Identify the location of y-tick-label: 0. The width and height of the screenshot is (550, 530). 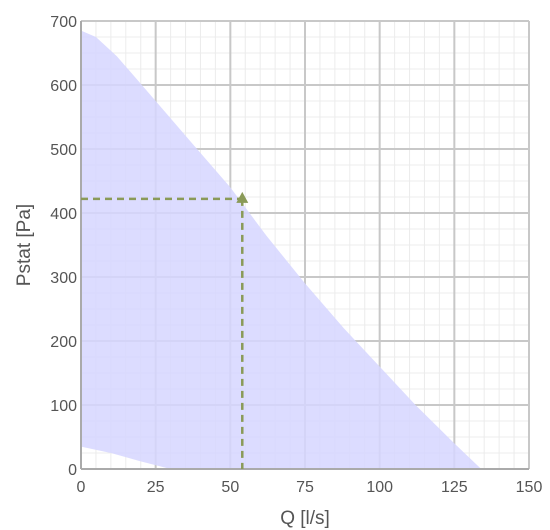
(72, 470).